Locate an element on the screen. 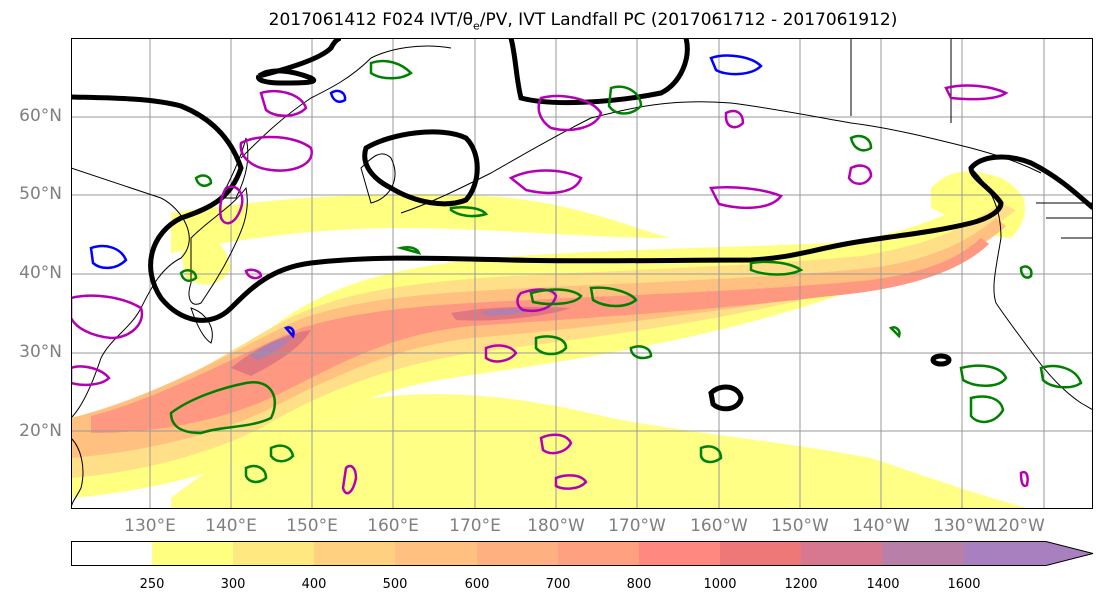 The image size is (1105, 603). colorbar is located at coordinates (582, 553).